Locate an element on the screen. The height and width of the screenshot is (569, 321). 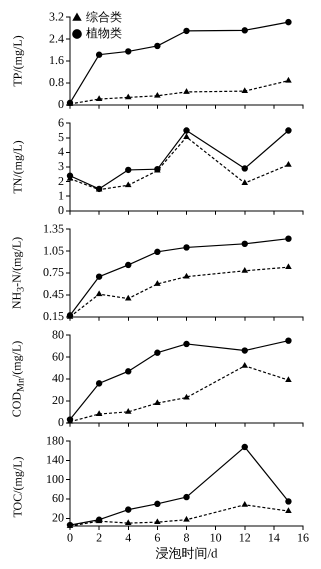
y-tick-label: 3.2 is located at coordinates (56, 16).